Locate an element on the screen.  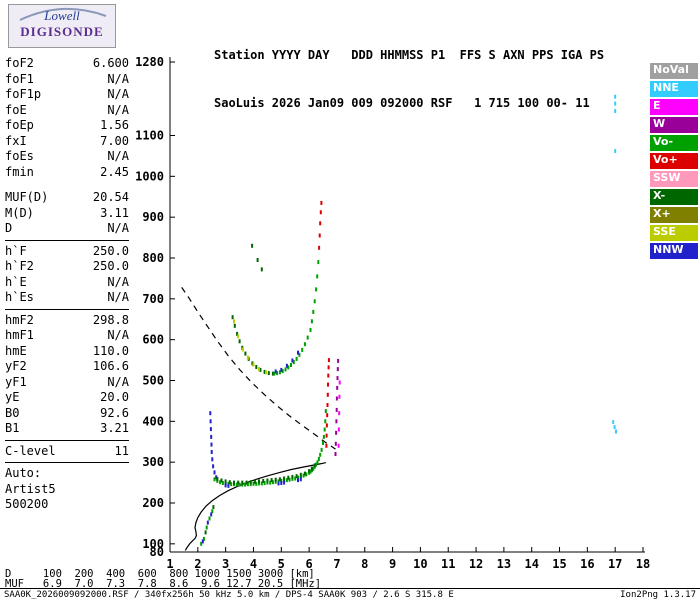
panel-divider is located at coordinates (67, 240).